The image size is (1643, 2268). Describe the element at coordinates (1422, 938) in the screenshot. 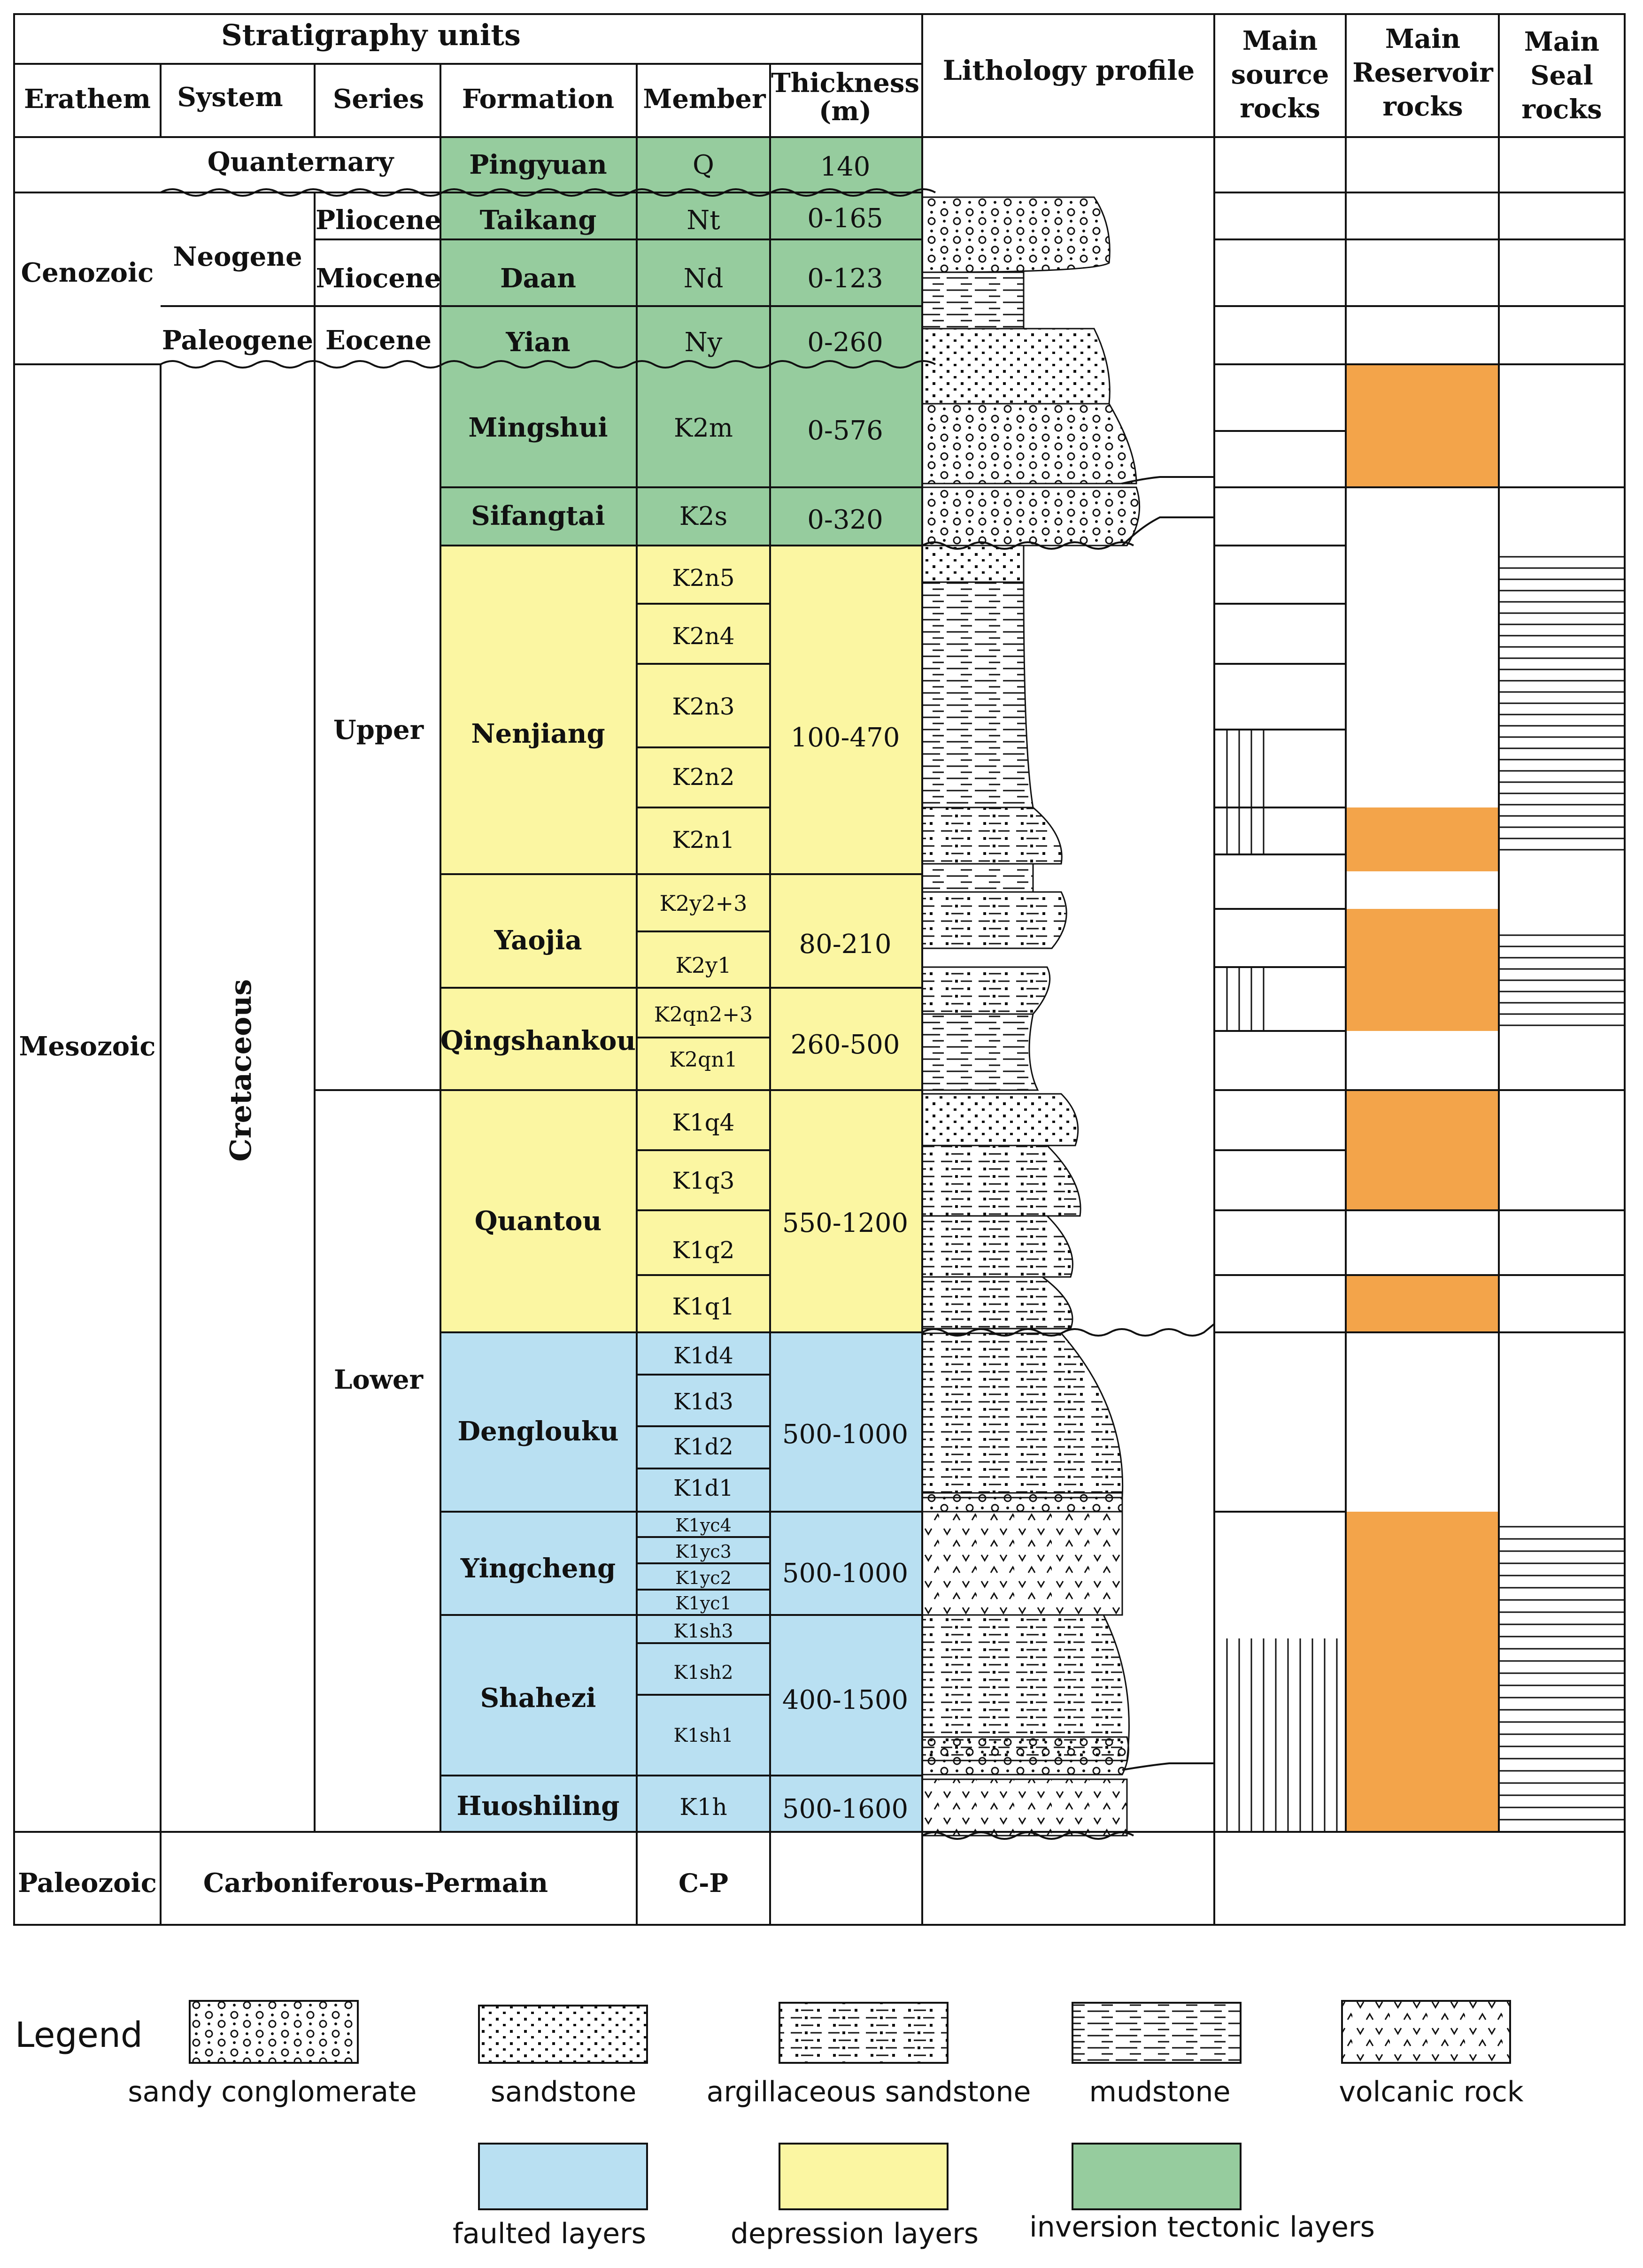

I see `reservoir-yaojia` at that location.